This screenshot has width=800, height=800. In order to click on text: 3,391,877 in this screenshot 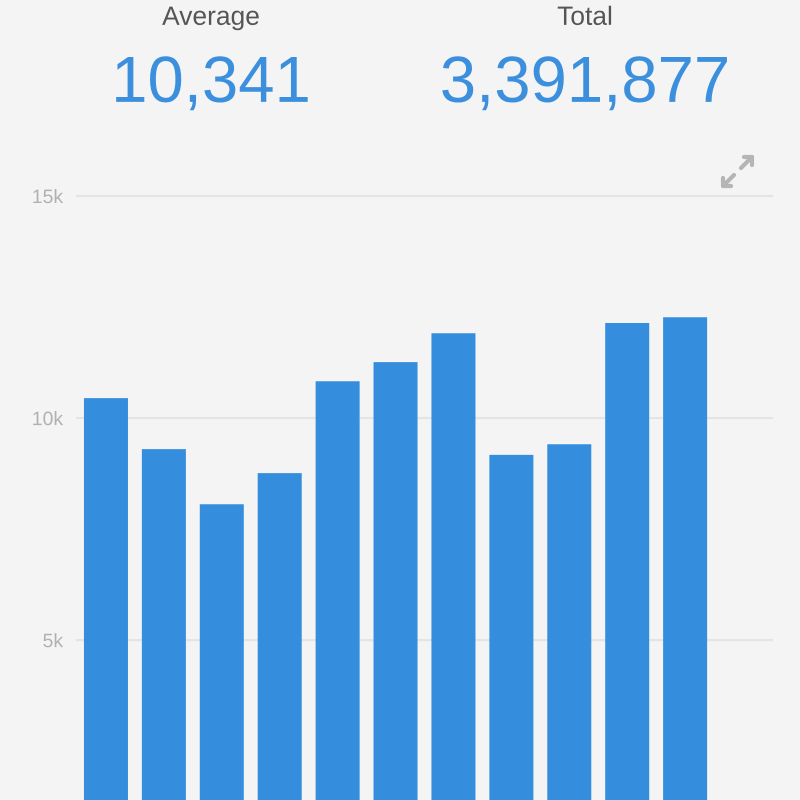, I will do `click(584, 83)`.